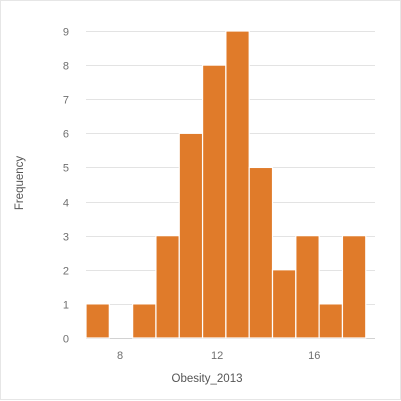 The image size is (401, 401). Describe the element at coordinates (66, 340) in the screenshot. I see `y-tick-label: 0` at that location.